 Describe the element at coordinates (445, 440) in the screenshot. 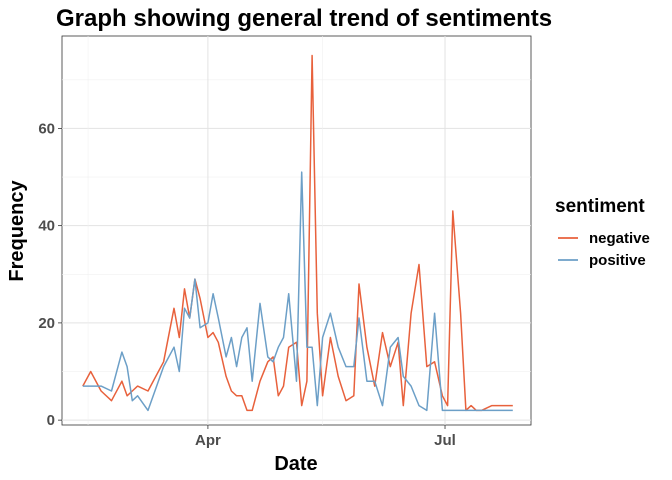

I see `x-tick-label: Jul` at that location.